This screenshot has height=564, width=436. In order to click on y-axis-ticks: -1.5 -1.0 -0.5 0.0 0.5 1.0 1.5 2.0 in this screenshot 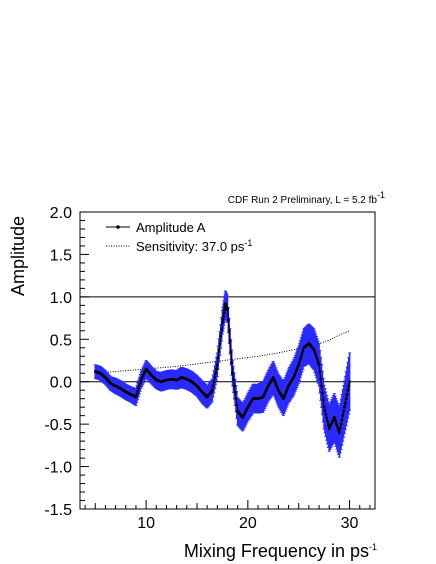, I will do `click(66, 362)`.